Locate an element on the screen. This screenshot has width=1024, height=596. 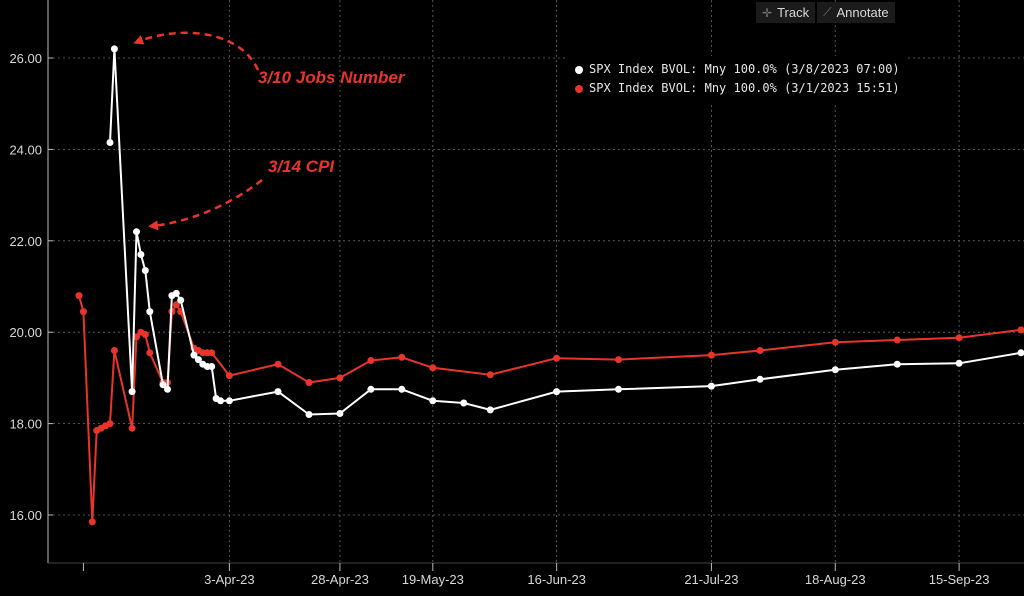
y-tick-label: 20.00 is located at coordinates (25, 332).